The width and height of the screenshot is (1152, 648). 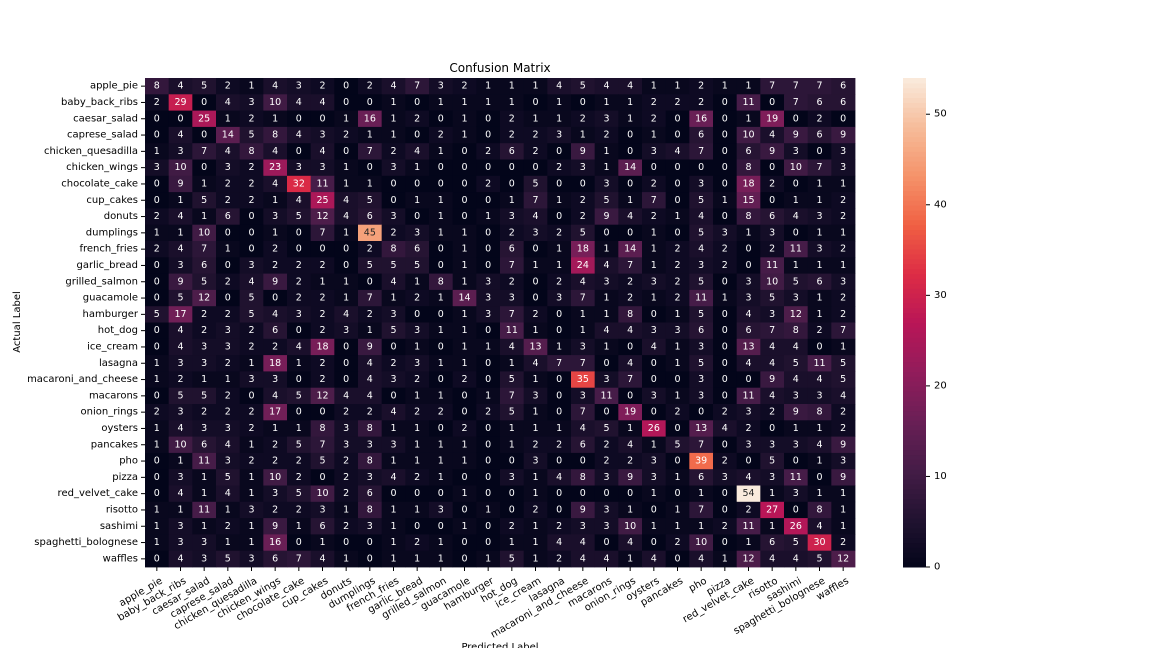 What do you see at coordinates (112, 200) in the screenshot?
I see `y-tick-label: cup_cakes` at bounding box center [112, 200].